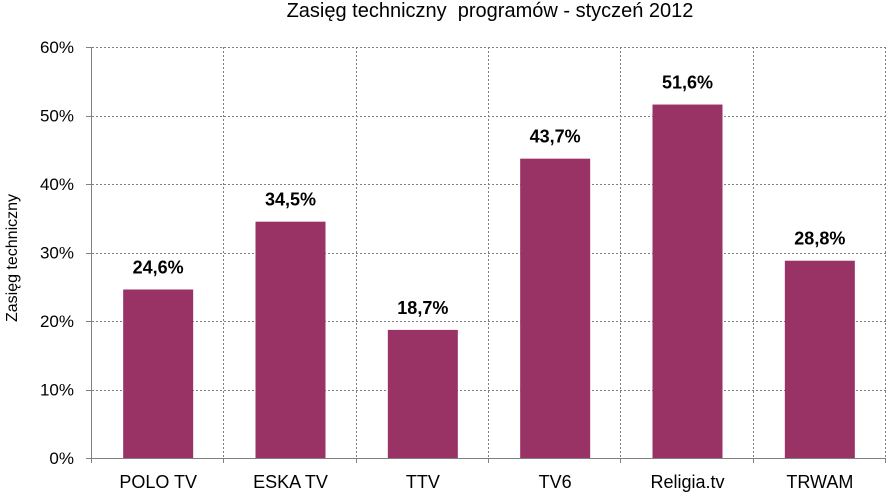 The height and width of the screenshot is (494, 886). What do you see at coordinates (290, 200) in the screenshot?
I see `data-label: 34,5%` at bounding box center [290, 200].